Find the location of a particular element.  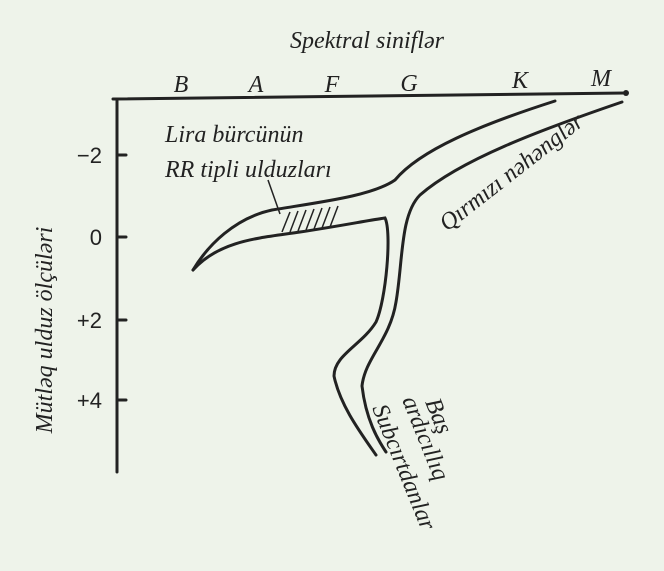

y-axis-label: Mütləq ulduz ölçüləri is located at coordinates (45, 331).